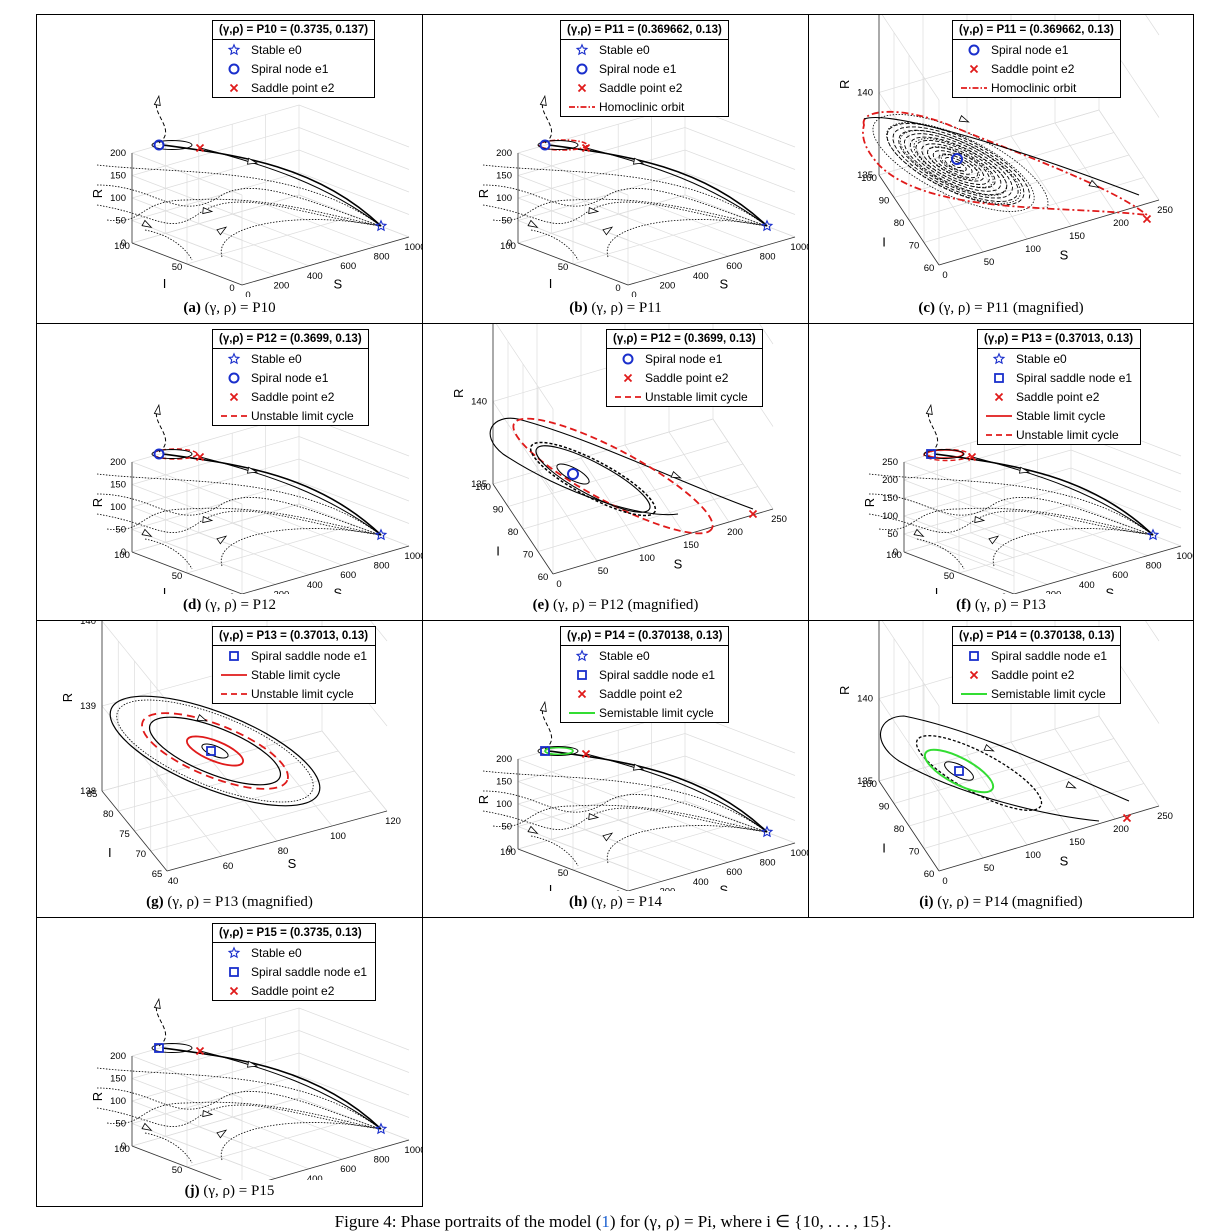 This screenshot has width=1226, height=1232. What do you see at coordinates (989, 868) in the screenshot?
I see `s-tick-label: 50` at bounding box center [989, 868].